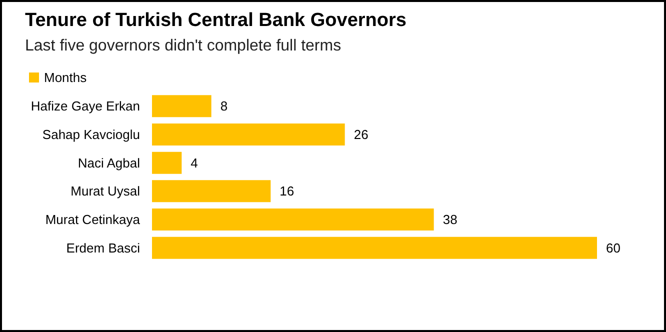 This screenshot has height=332, width=666. I want to click on data-label: 16, so click(287, 191).